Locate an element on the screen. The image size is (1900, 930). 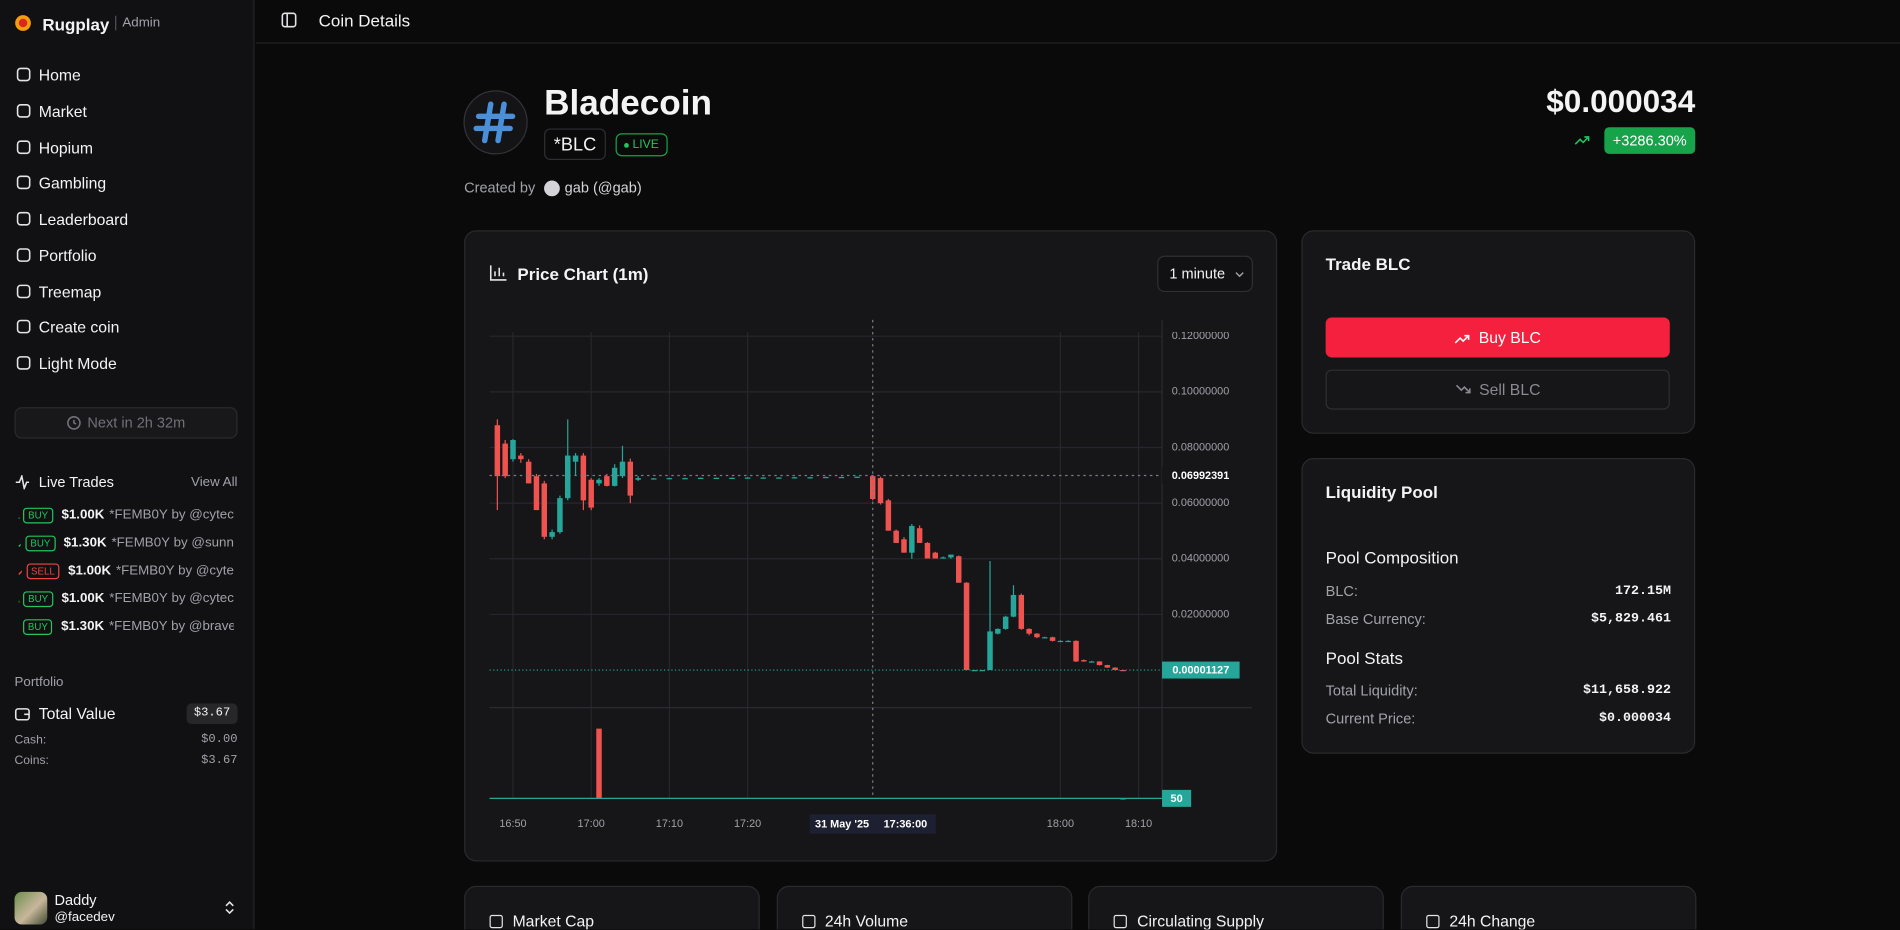
last-price-label: 0.00001127 is located at coordinates (1200, 671).